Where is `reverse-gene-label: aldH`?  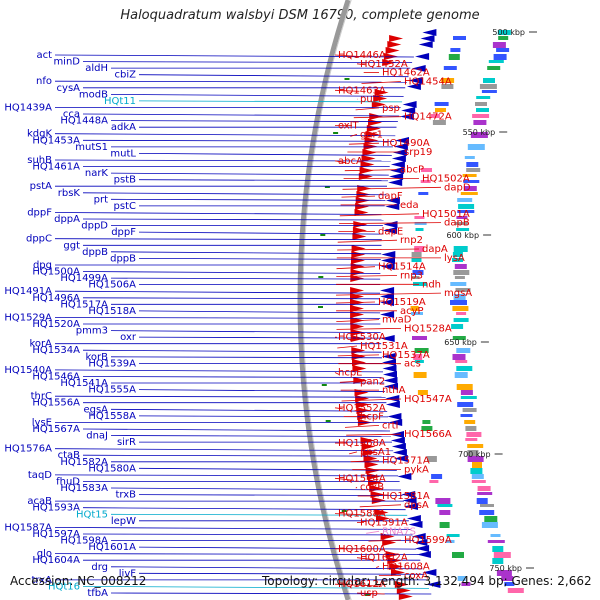 reverse-gene-label: aldH is located at coordinates (96, 68).